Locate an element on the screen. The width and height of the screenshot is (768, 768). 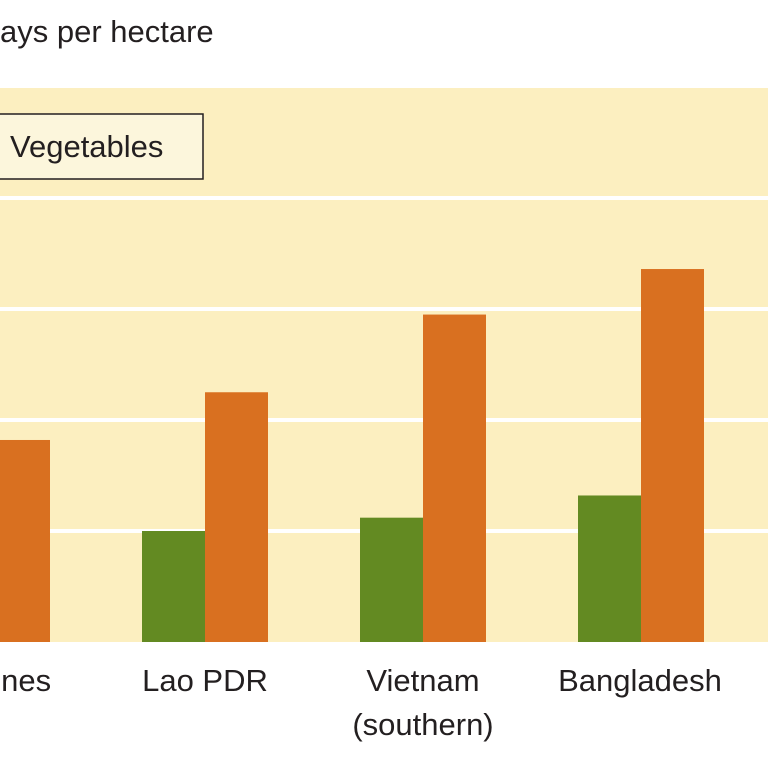
legend-label-vegetables: Vegetables is located at coordinates (86, 146).